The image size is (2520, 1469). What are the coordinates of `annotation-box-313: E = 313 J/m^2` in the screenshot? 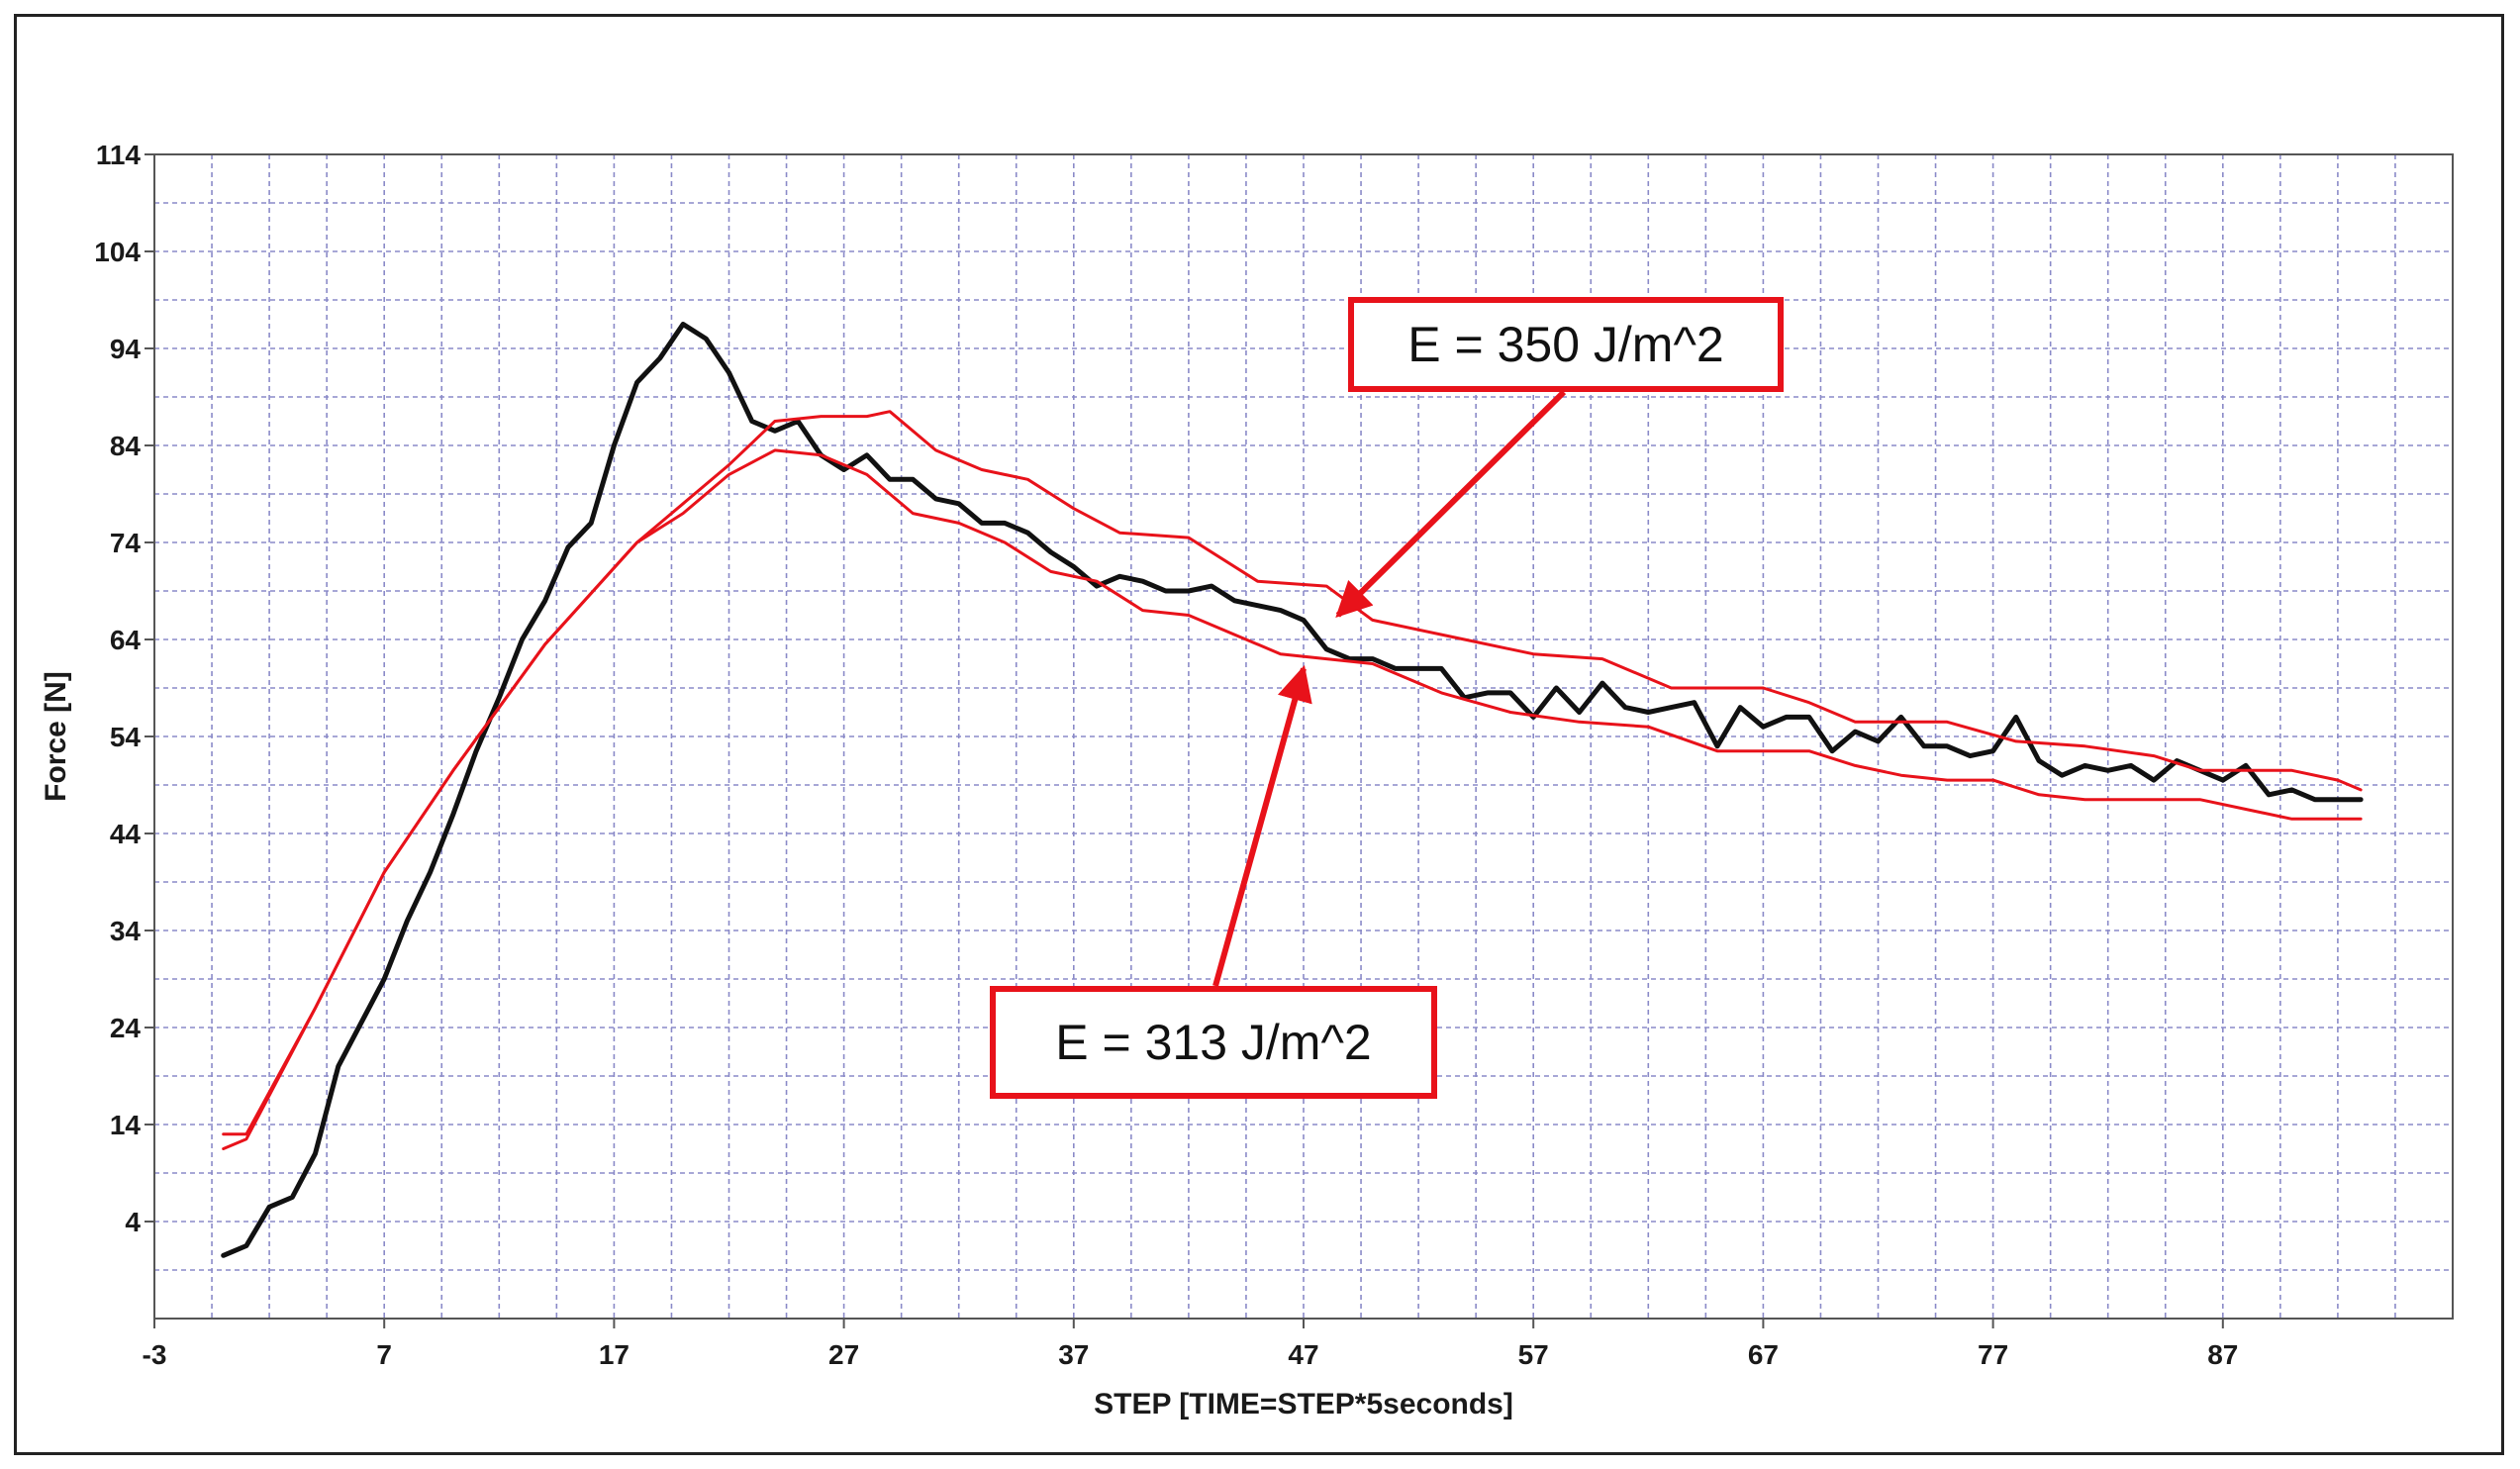 It's located at (1213, 1042).